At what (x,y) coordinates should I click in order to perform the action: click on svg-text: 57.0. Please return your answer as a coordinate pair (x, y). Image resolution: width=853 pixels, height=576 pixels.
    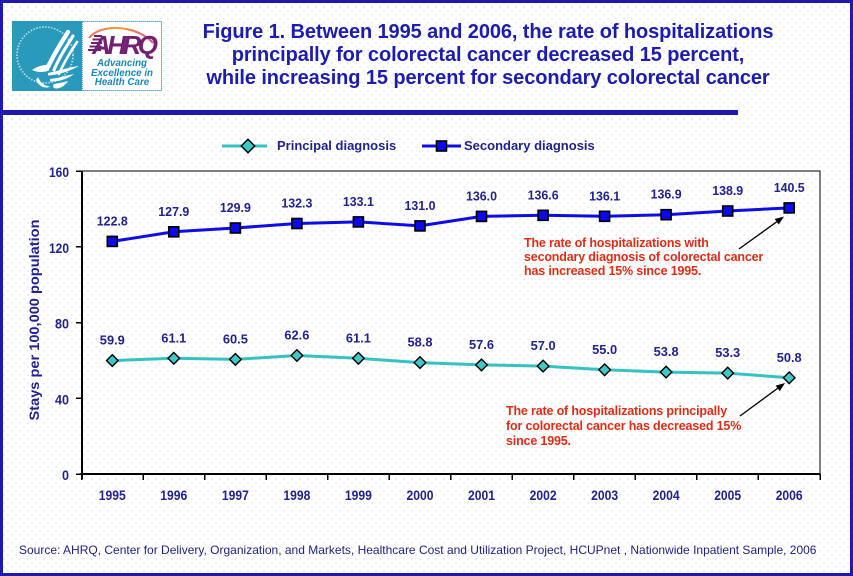
    Looking at the image, I should click on (543, 345).